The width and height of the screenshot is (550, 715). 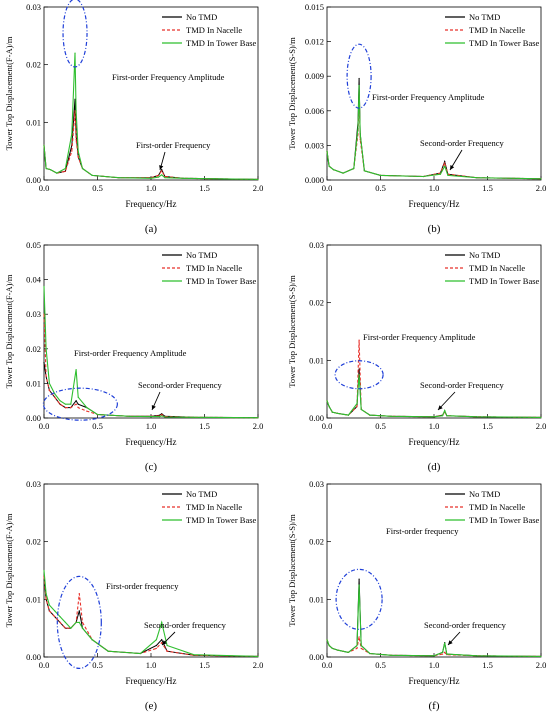 I want to click on legend-entry: No TMD, so click(x=201, y=17).